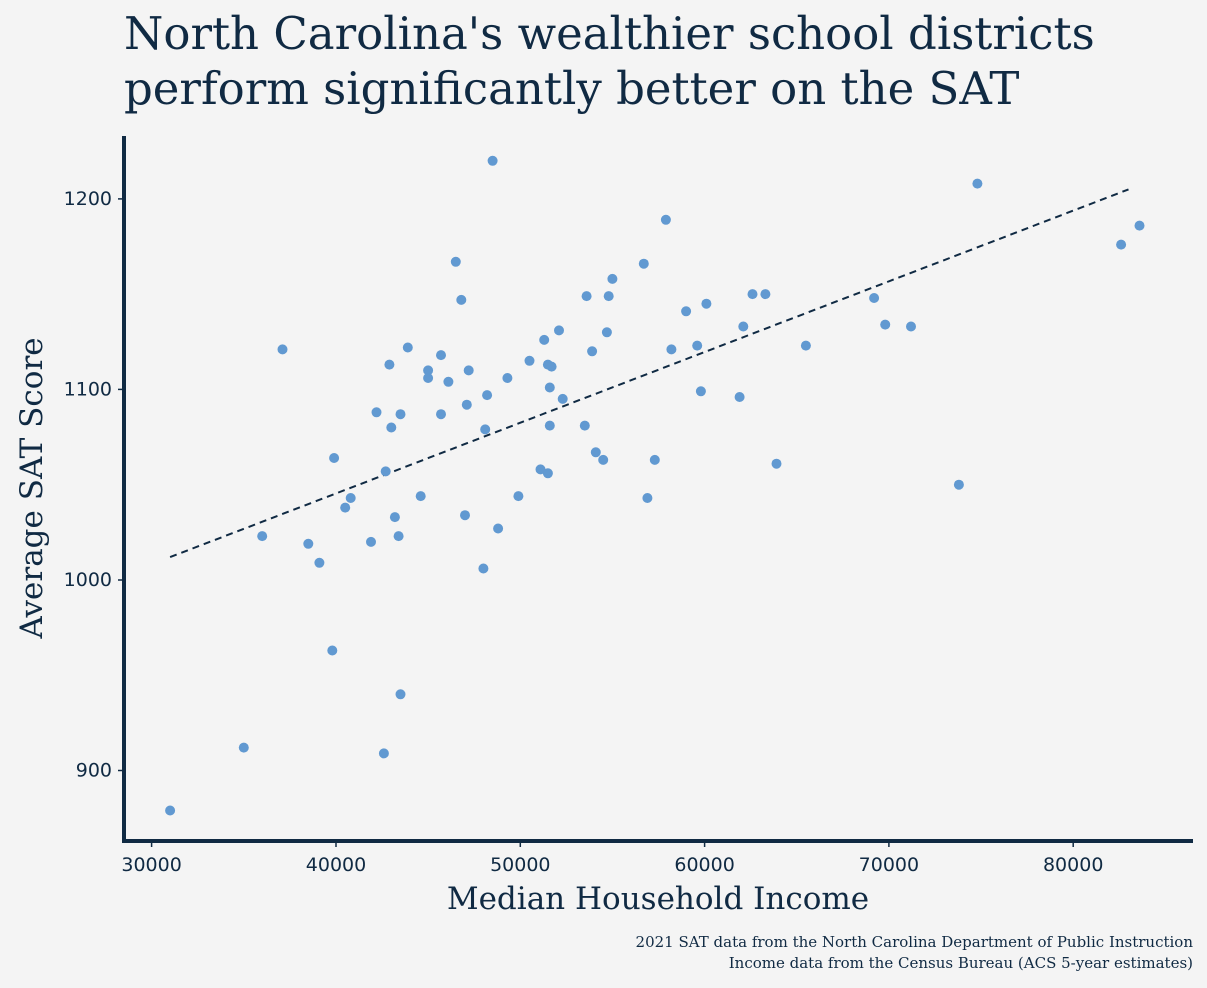 The image size is (1207, 988). I want to click on x-tick-label: 60000, so click(704, 865).